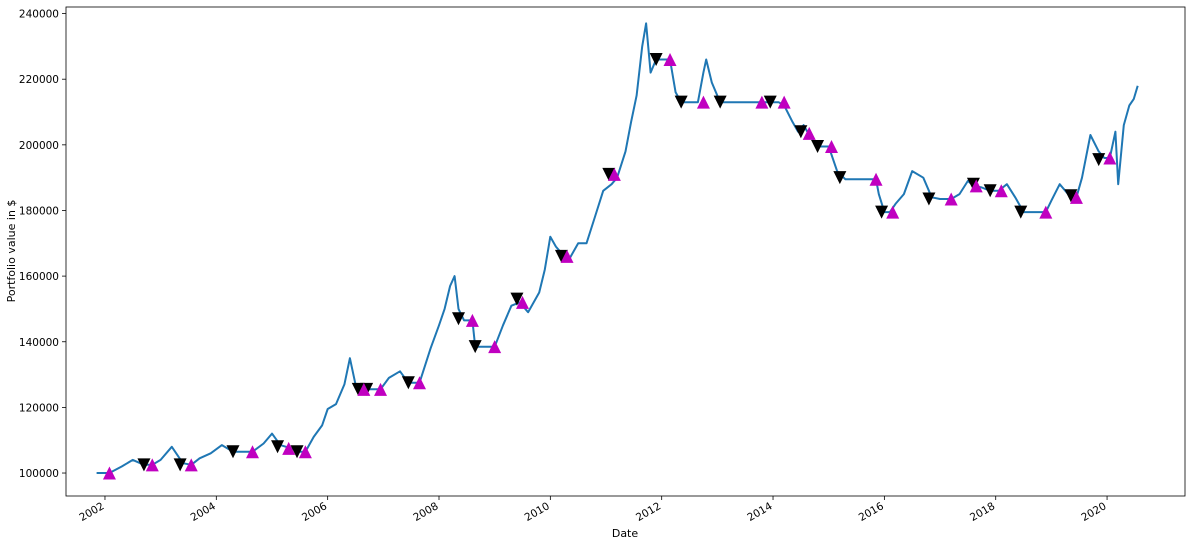 The height and width of the screenshot is (546, 1189). I want to click on x-tick-label: 2018, so click(982, 512).